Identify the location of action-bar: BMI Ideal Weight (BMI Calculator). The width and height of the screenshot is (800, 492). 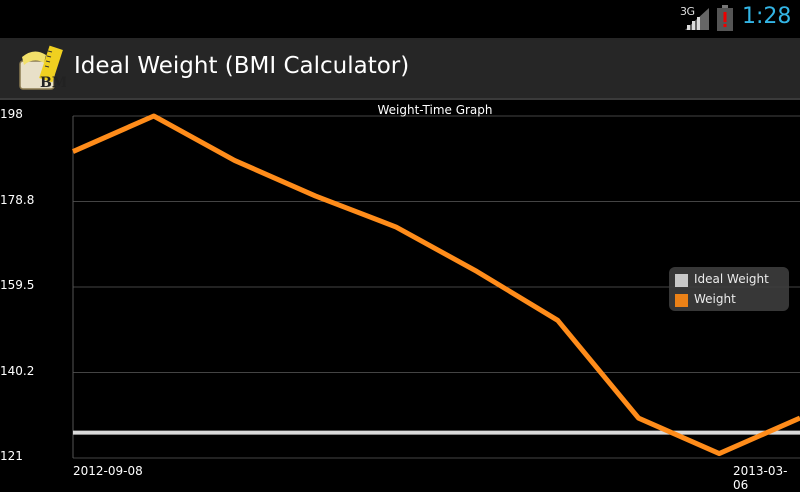
(400, 69).